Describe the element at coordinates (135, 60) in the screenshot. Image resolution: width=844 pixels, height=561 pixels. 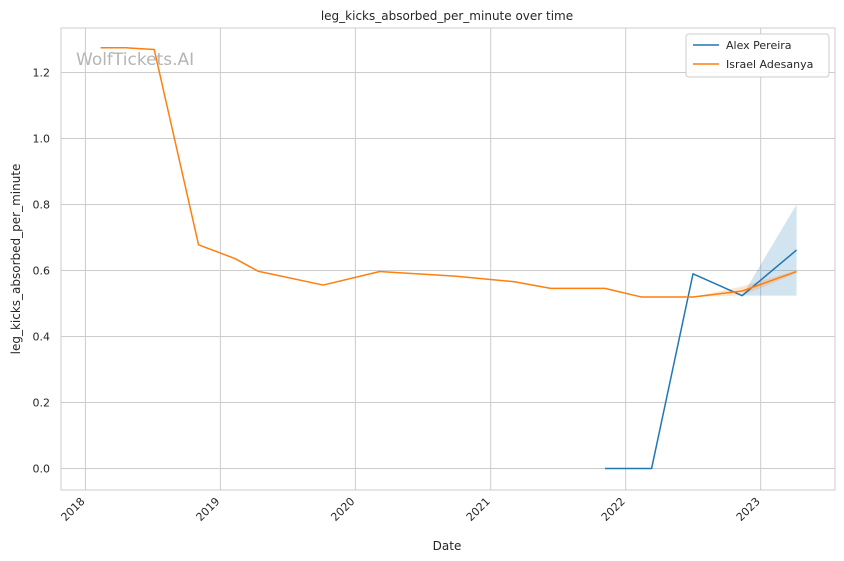
I see `watermark: WolfTickets.AI` at that location.